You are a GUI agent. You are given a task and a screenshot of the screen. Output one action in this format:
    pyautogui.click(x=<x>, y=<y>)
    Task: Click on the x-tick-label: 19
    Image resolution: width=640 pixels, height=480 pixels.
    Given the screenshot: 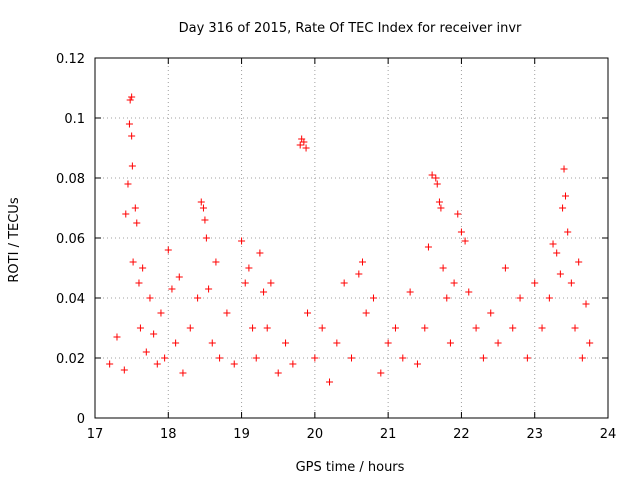 What is the action you would take?
    pyautogui.click(x=241, y=434)
    